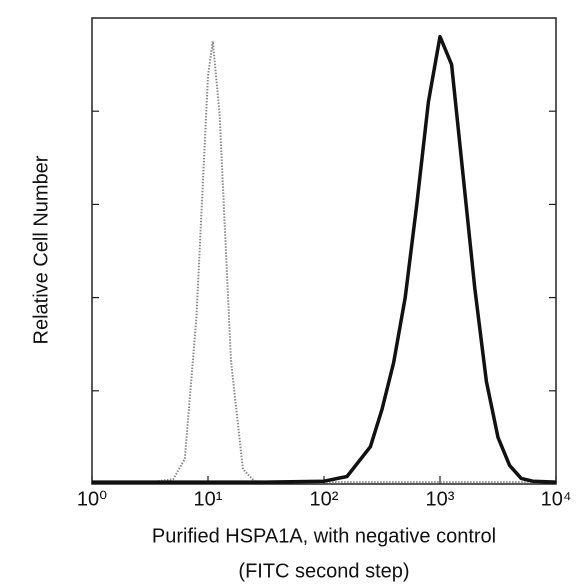 This screenshot has height=584, width=584. I want to click on x-axis-label: Purified HSPA1A, with negative control, so click(324, 536).